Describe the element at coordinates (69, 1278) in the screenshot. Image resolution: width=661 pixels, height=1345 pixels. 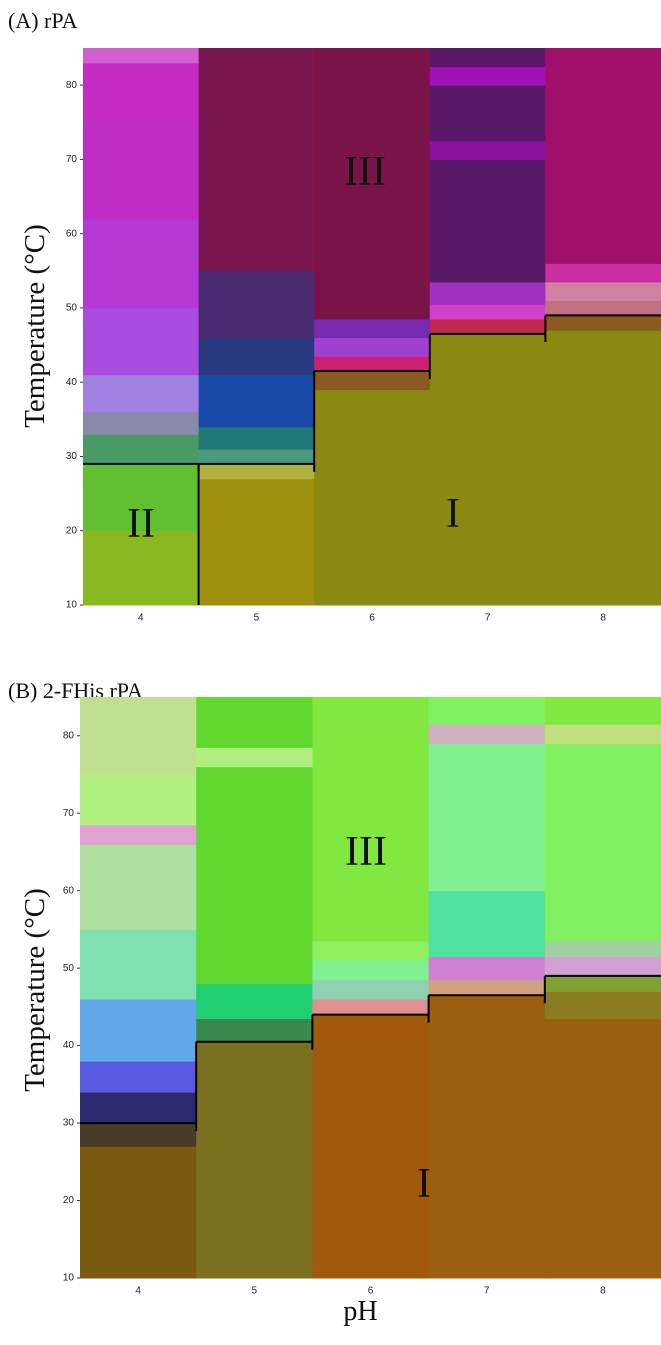
I see `y-tick-label: 10` at that location.